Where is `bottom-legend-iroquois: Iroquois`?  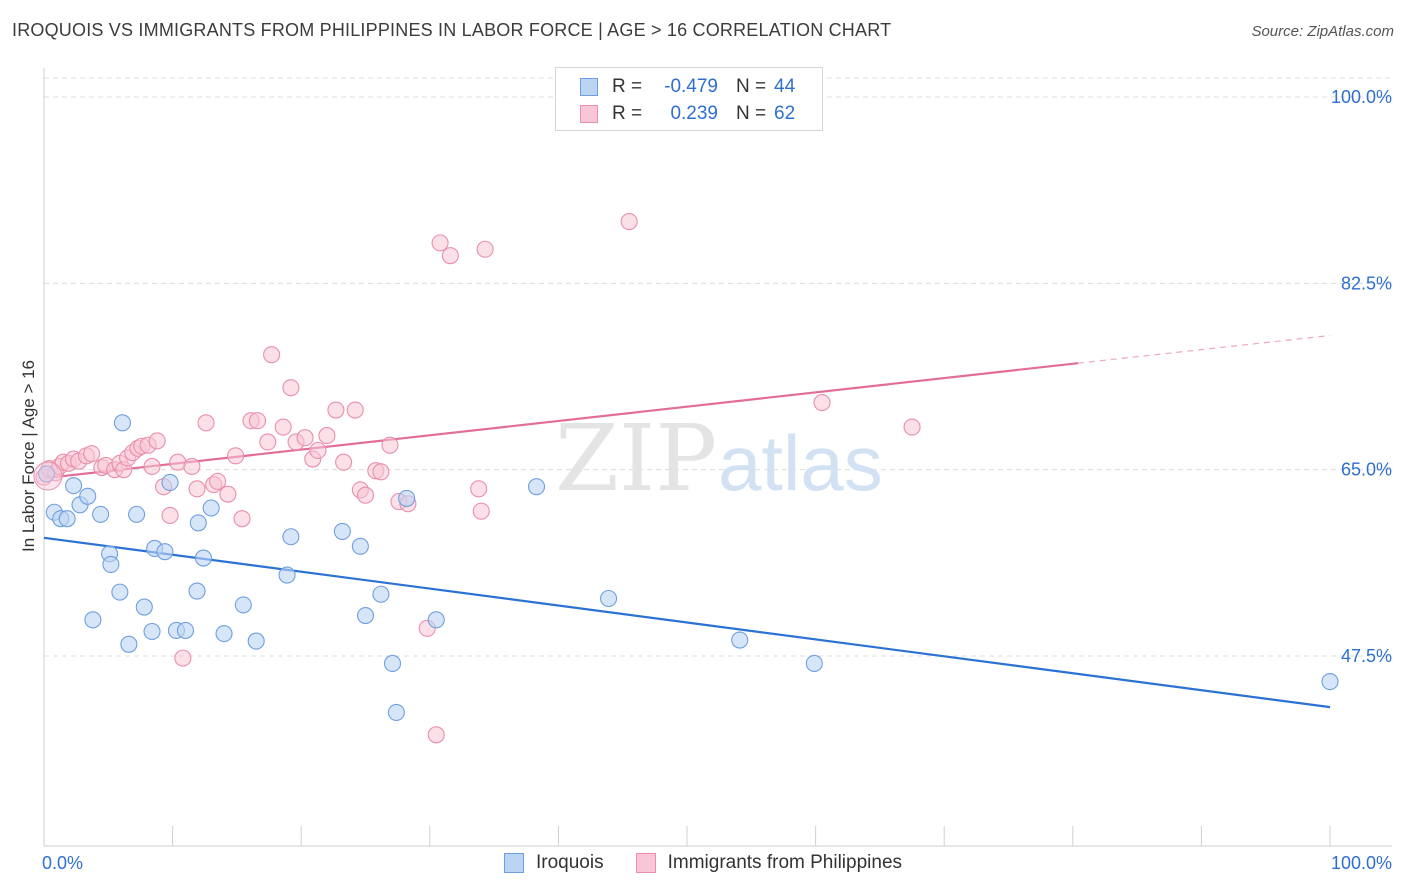 bottom-legend-iroquois: Iroquois is located at coordinates (553, 863).